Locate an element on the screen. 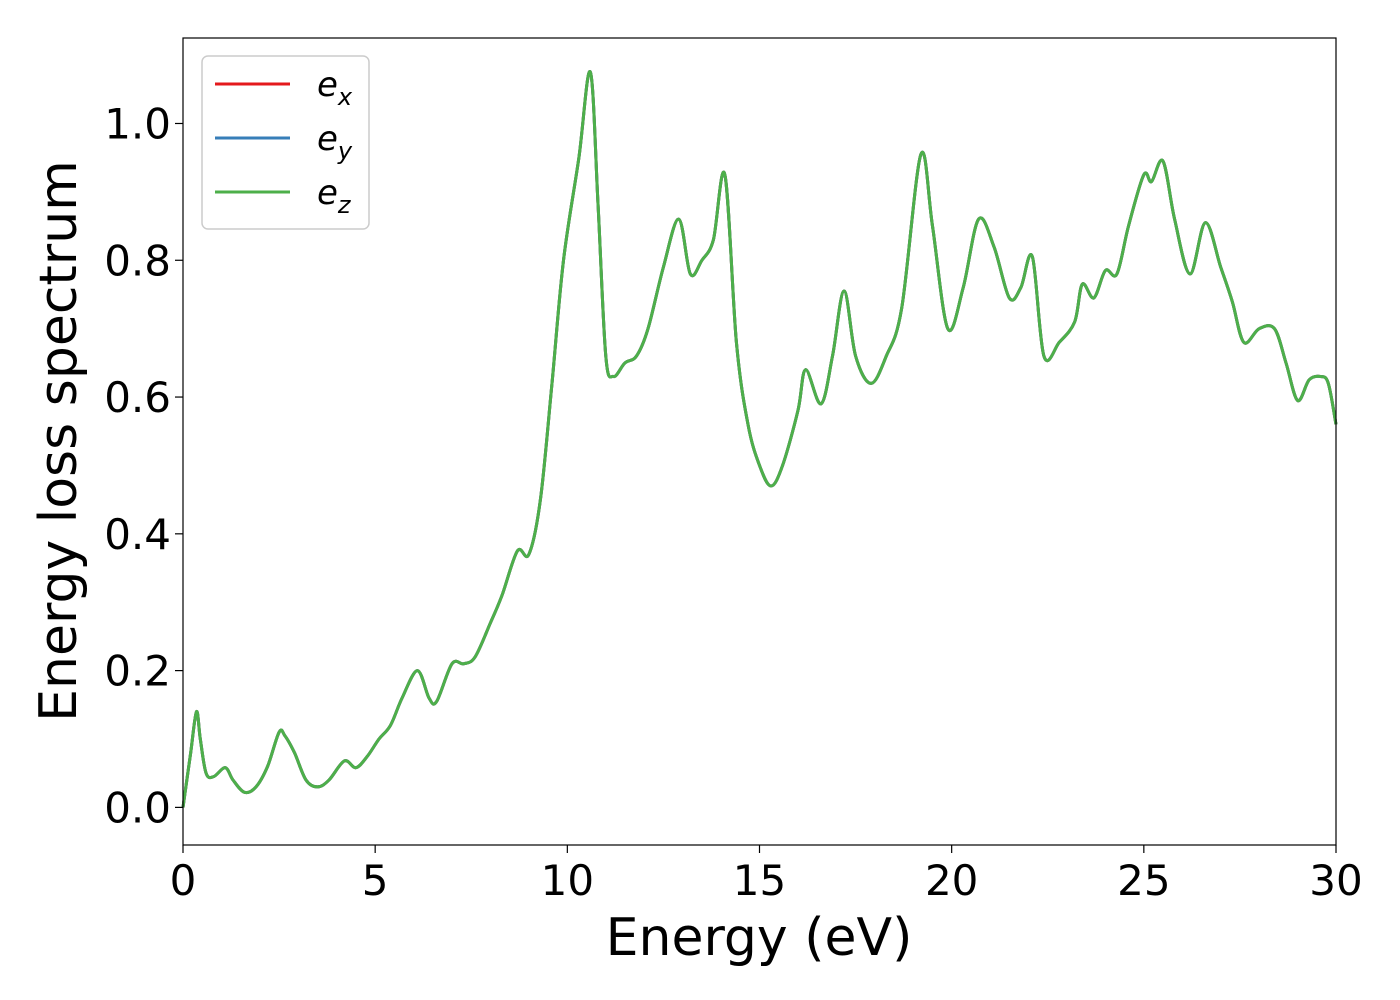 This screenshot has height=1000, width=1400. y-tick-label: 0.2 is located at coordinates (137, 671).